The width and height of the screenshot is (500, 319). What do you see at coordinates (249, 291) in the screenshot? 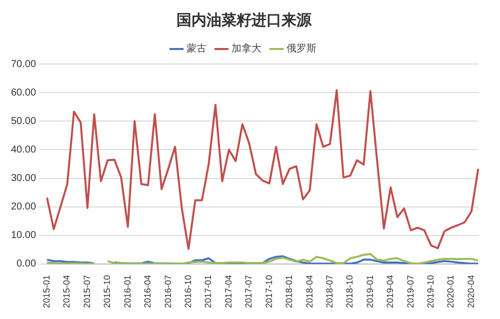
I see `x-tick-label: 2017-07` at bounding box center [249, 291].